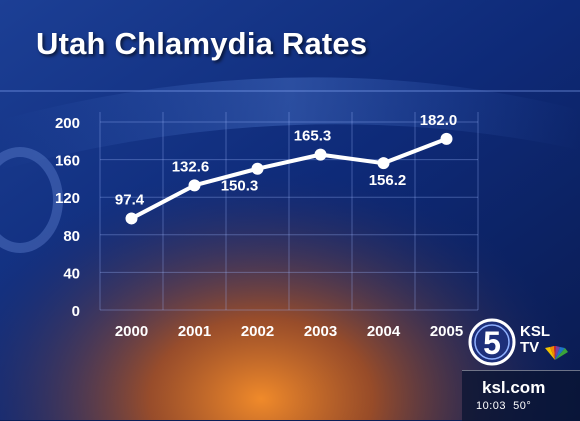 This screenshot has height=421, width=580. Describe the element at coordinates (530, 347) in the screenshot. I see `station-suffix: TV` at that location.